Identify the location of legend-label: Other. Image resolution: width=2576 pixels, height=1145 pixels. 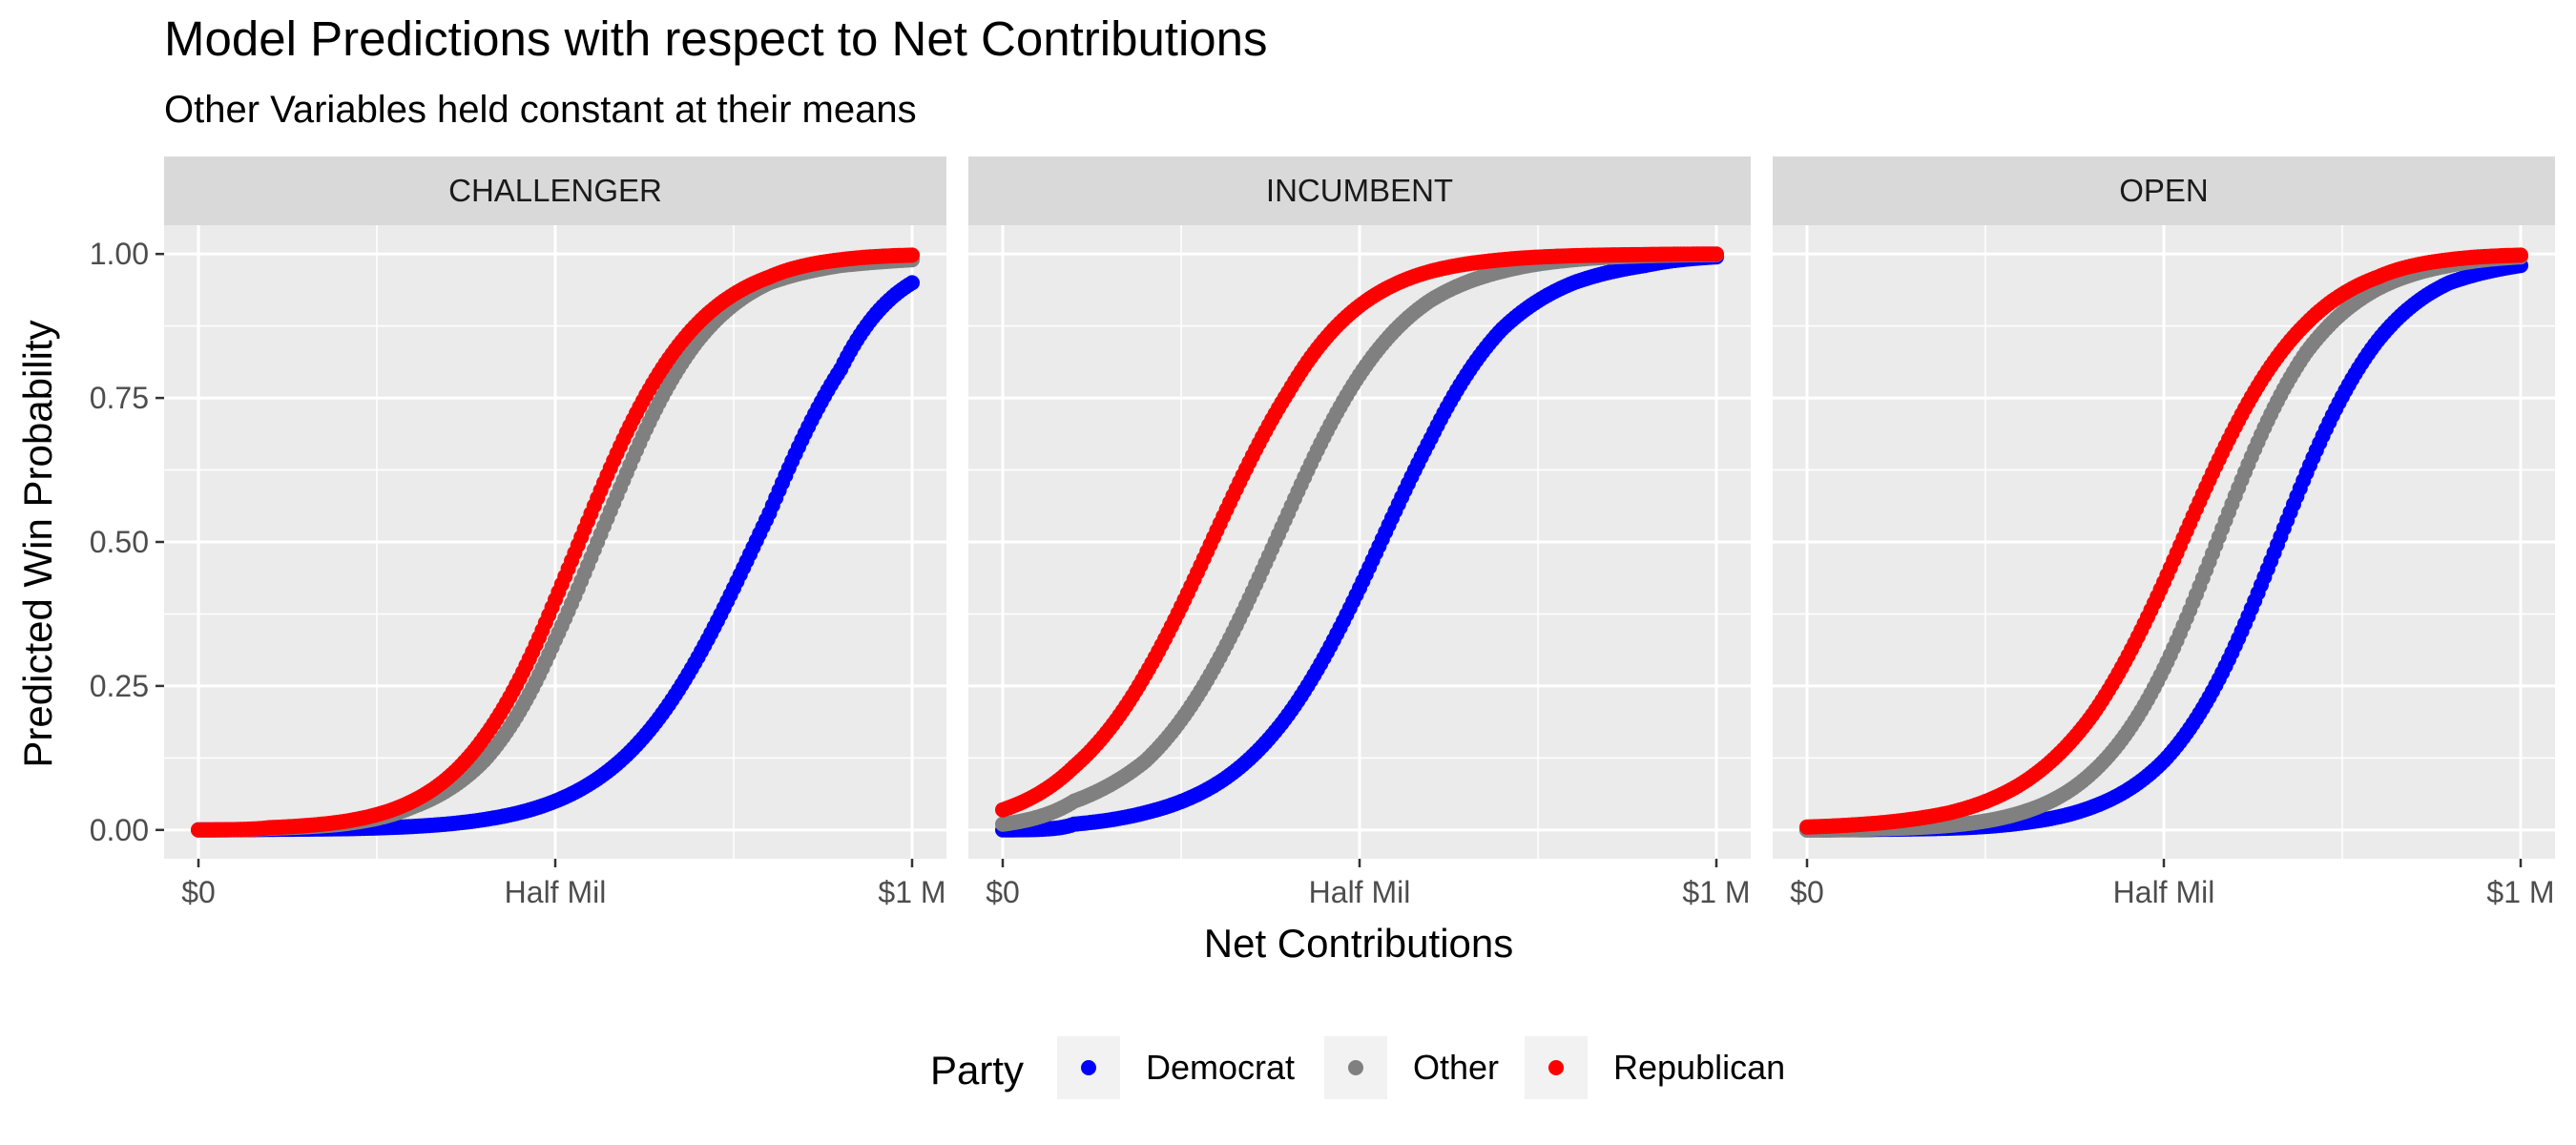
(1456, 1068).